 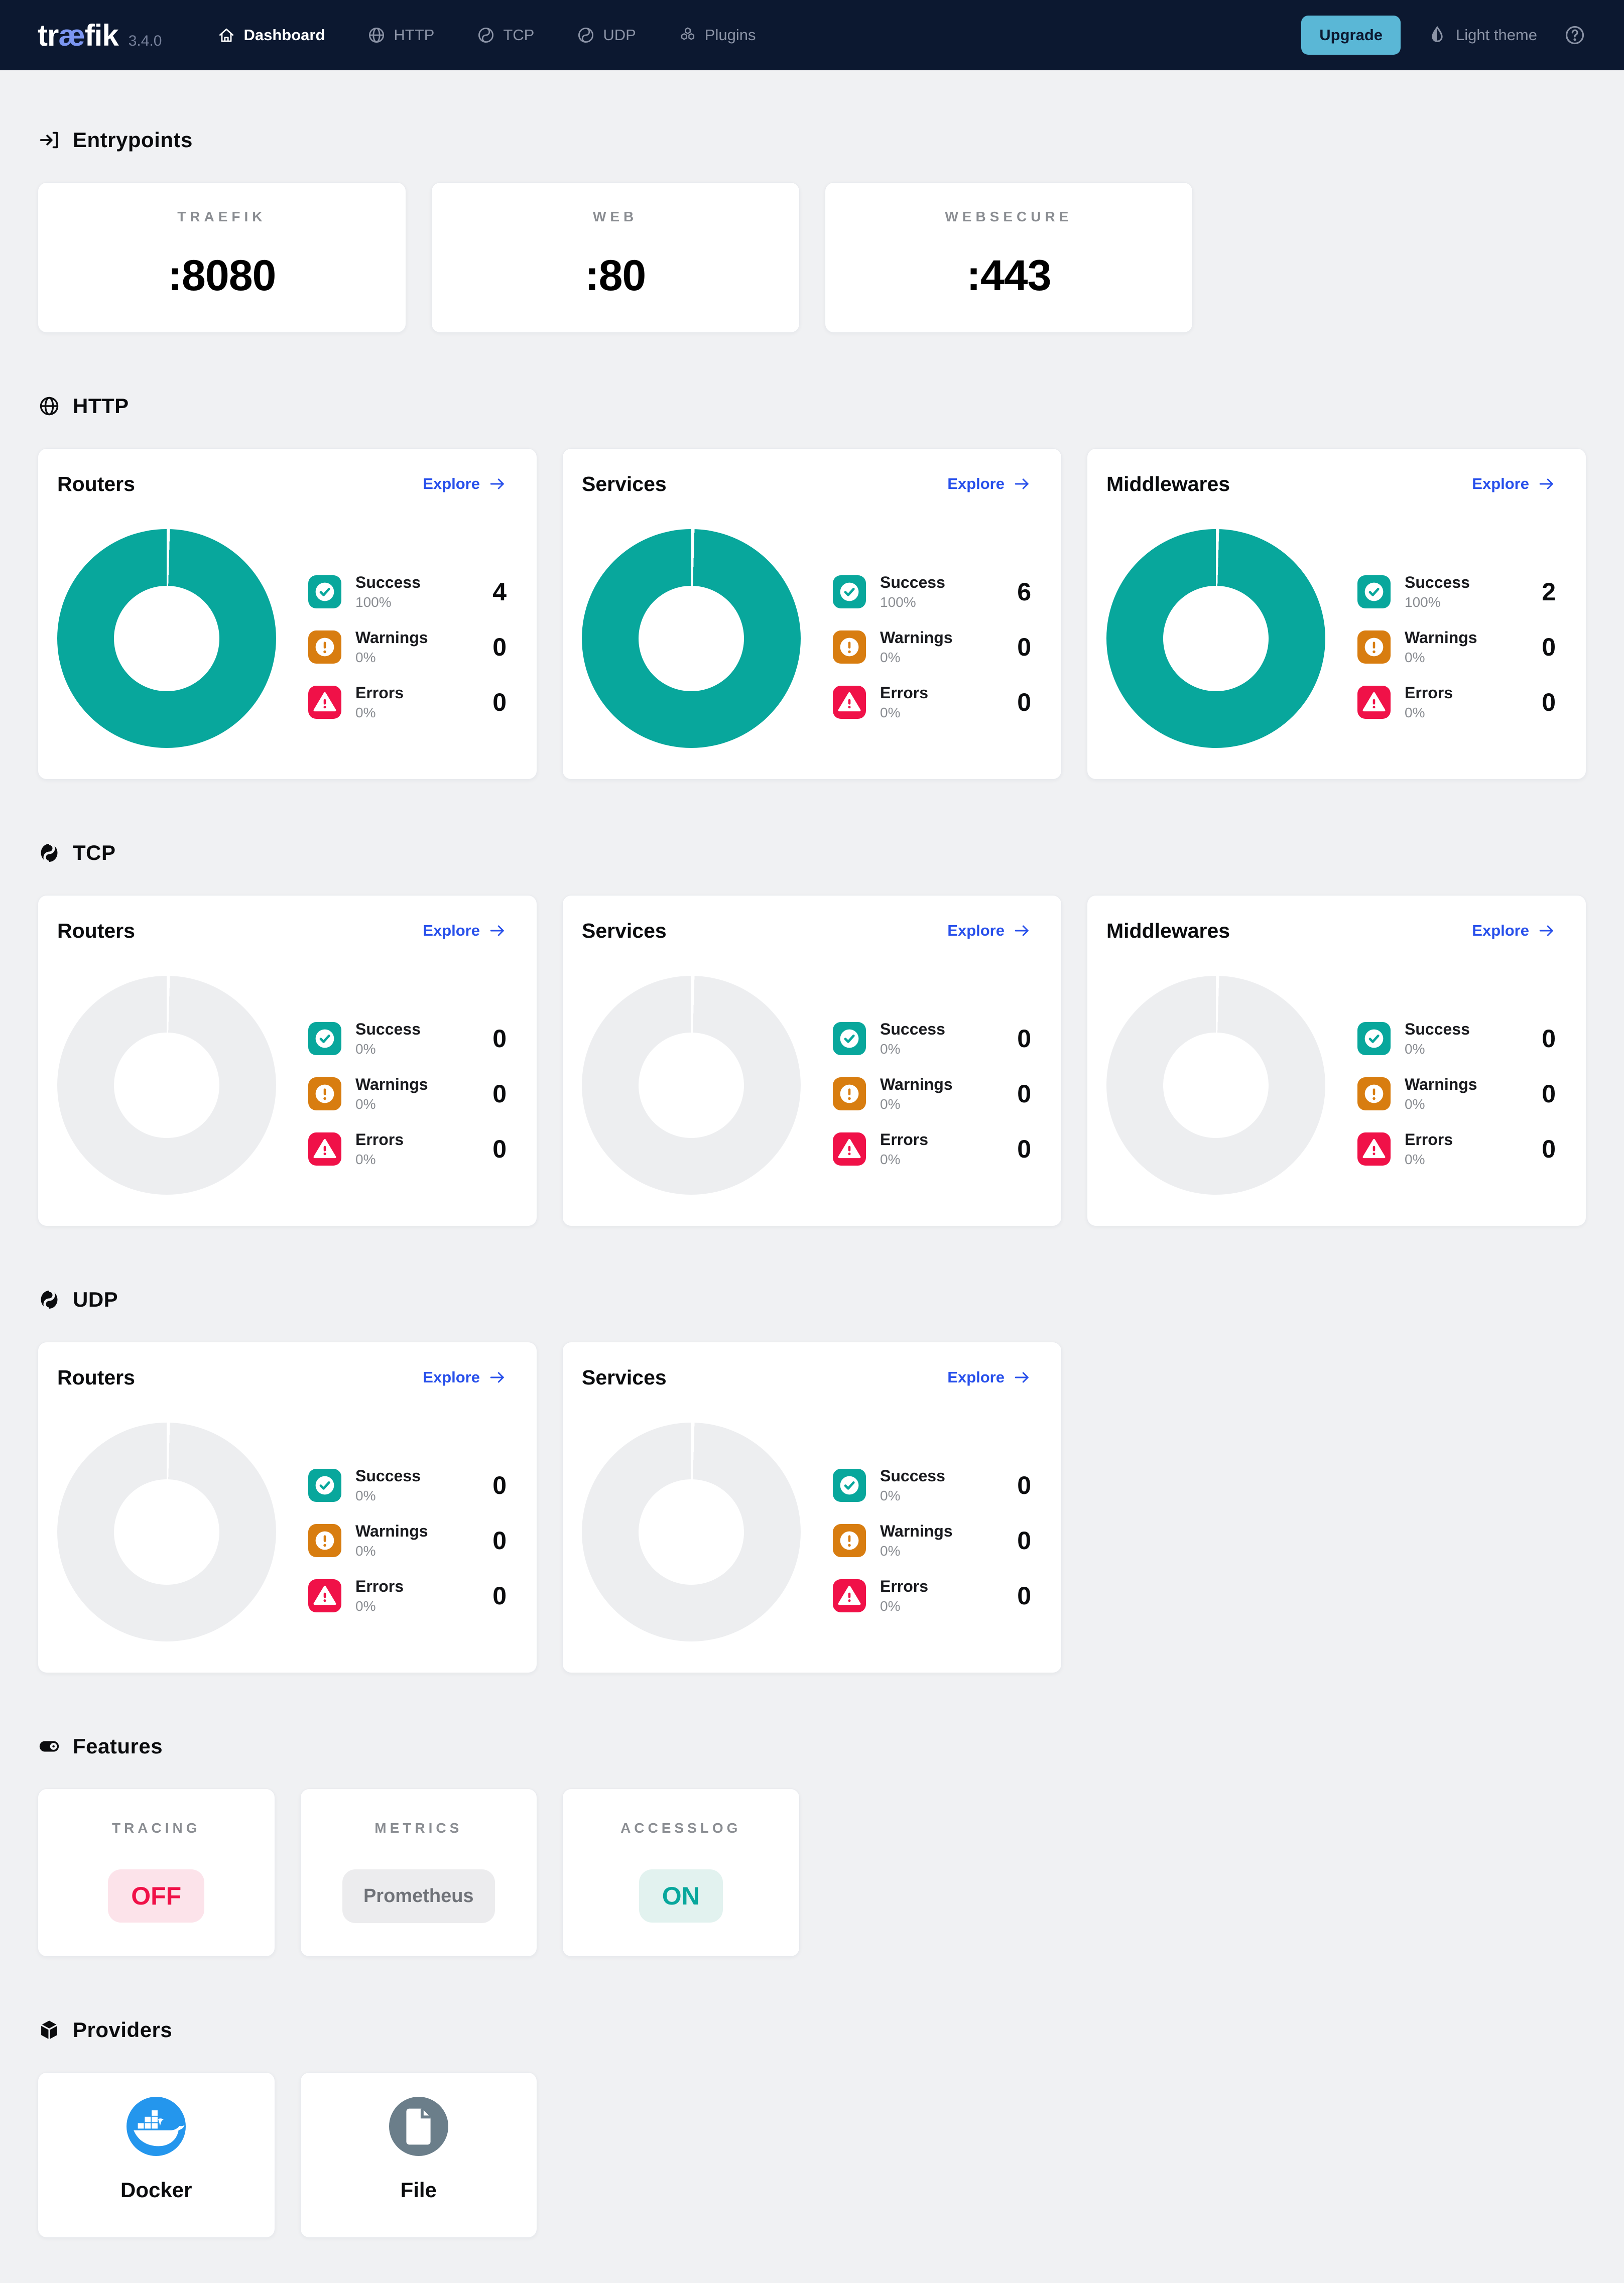 What do you see at coordinates (376, 35) in the screenshot?
I see `globe-icon` at bounding box center [376, 35].